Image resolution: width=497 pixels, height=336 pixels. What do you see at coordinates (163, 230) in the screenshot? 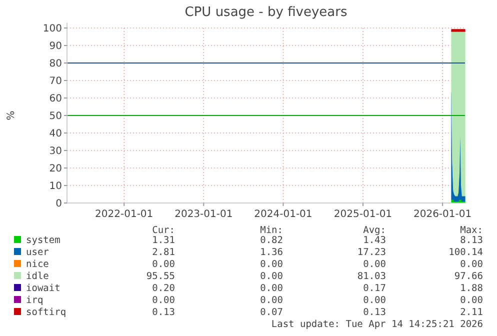
I see `text: Cur:` at bounding box center [163, 230].